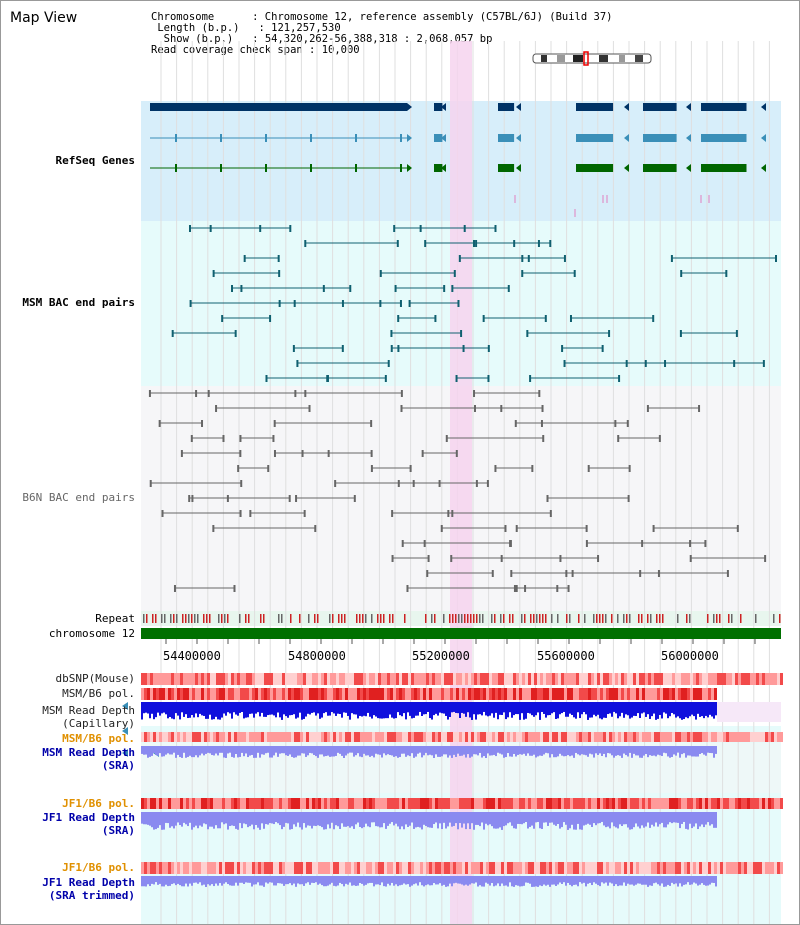 This screenshot has height=925, width=800. What do you see at coordinates (544, 58) in the screenshot?
I see `ideogram-band` at bounding box center [544, 58].